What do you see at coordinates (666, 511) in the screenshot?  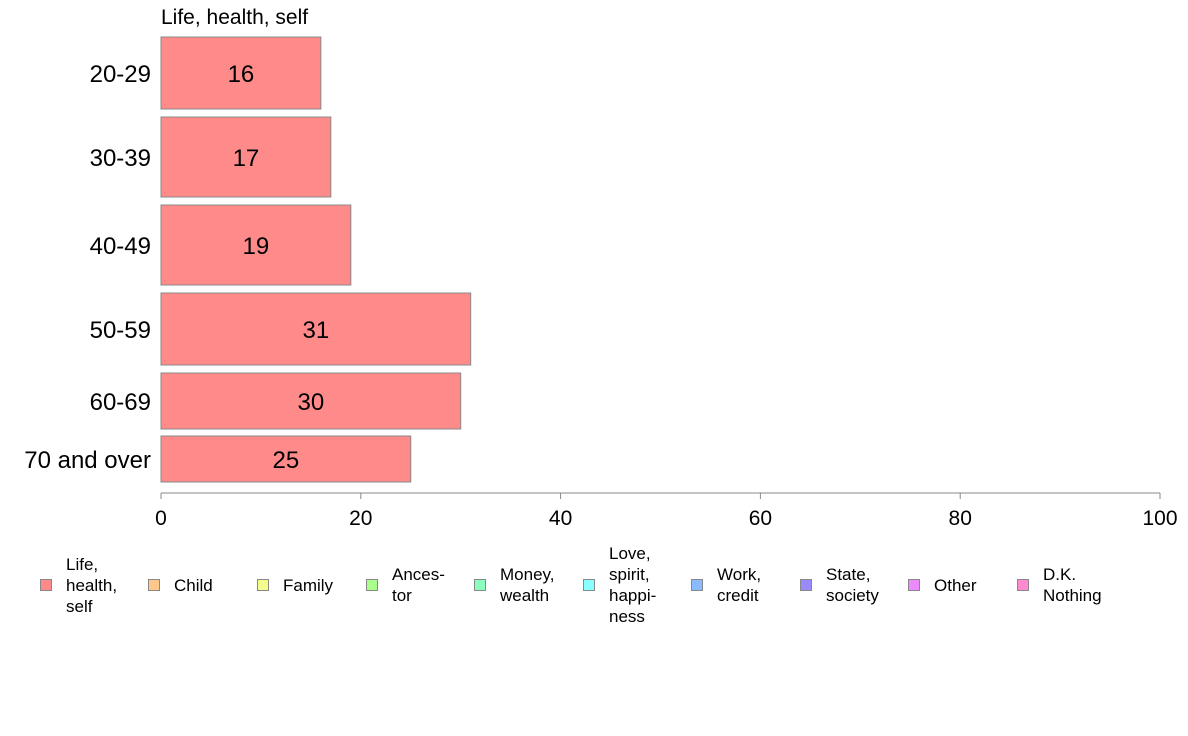 I see `x-axis: 0 20 40 60 80 100` at bounding box center [666, 511].